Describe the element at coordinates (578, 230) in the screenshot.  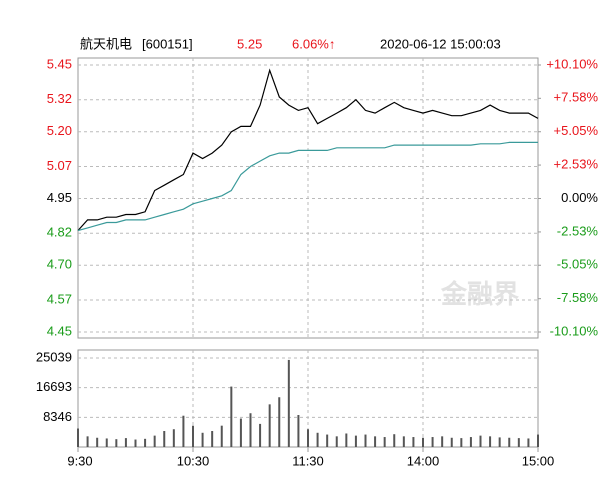
I see `y2-tick-label: -2.53%` at that location.